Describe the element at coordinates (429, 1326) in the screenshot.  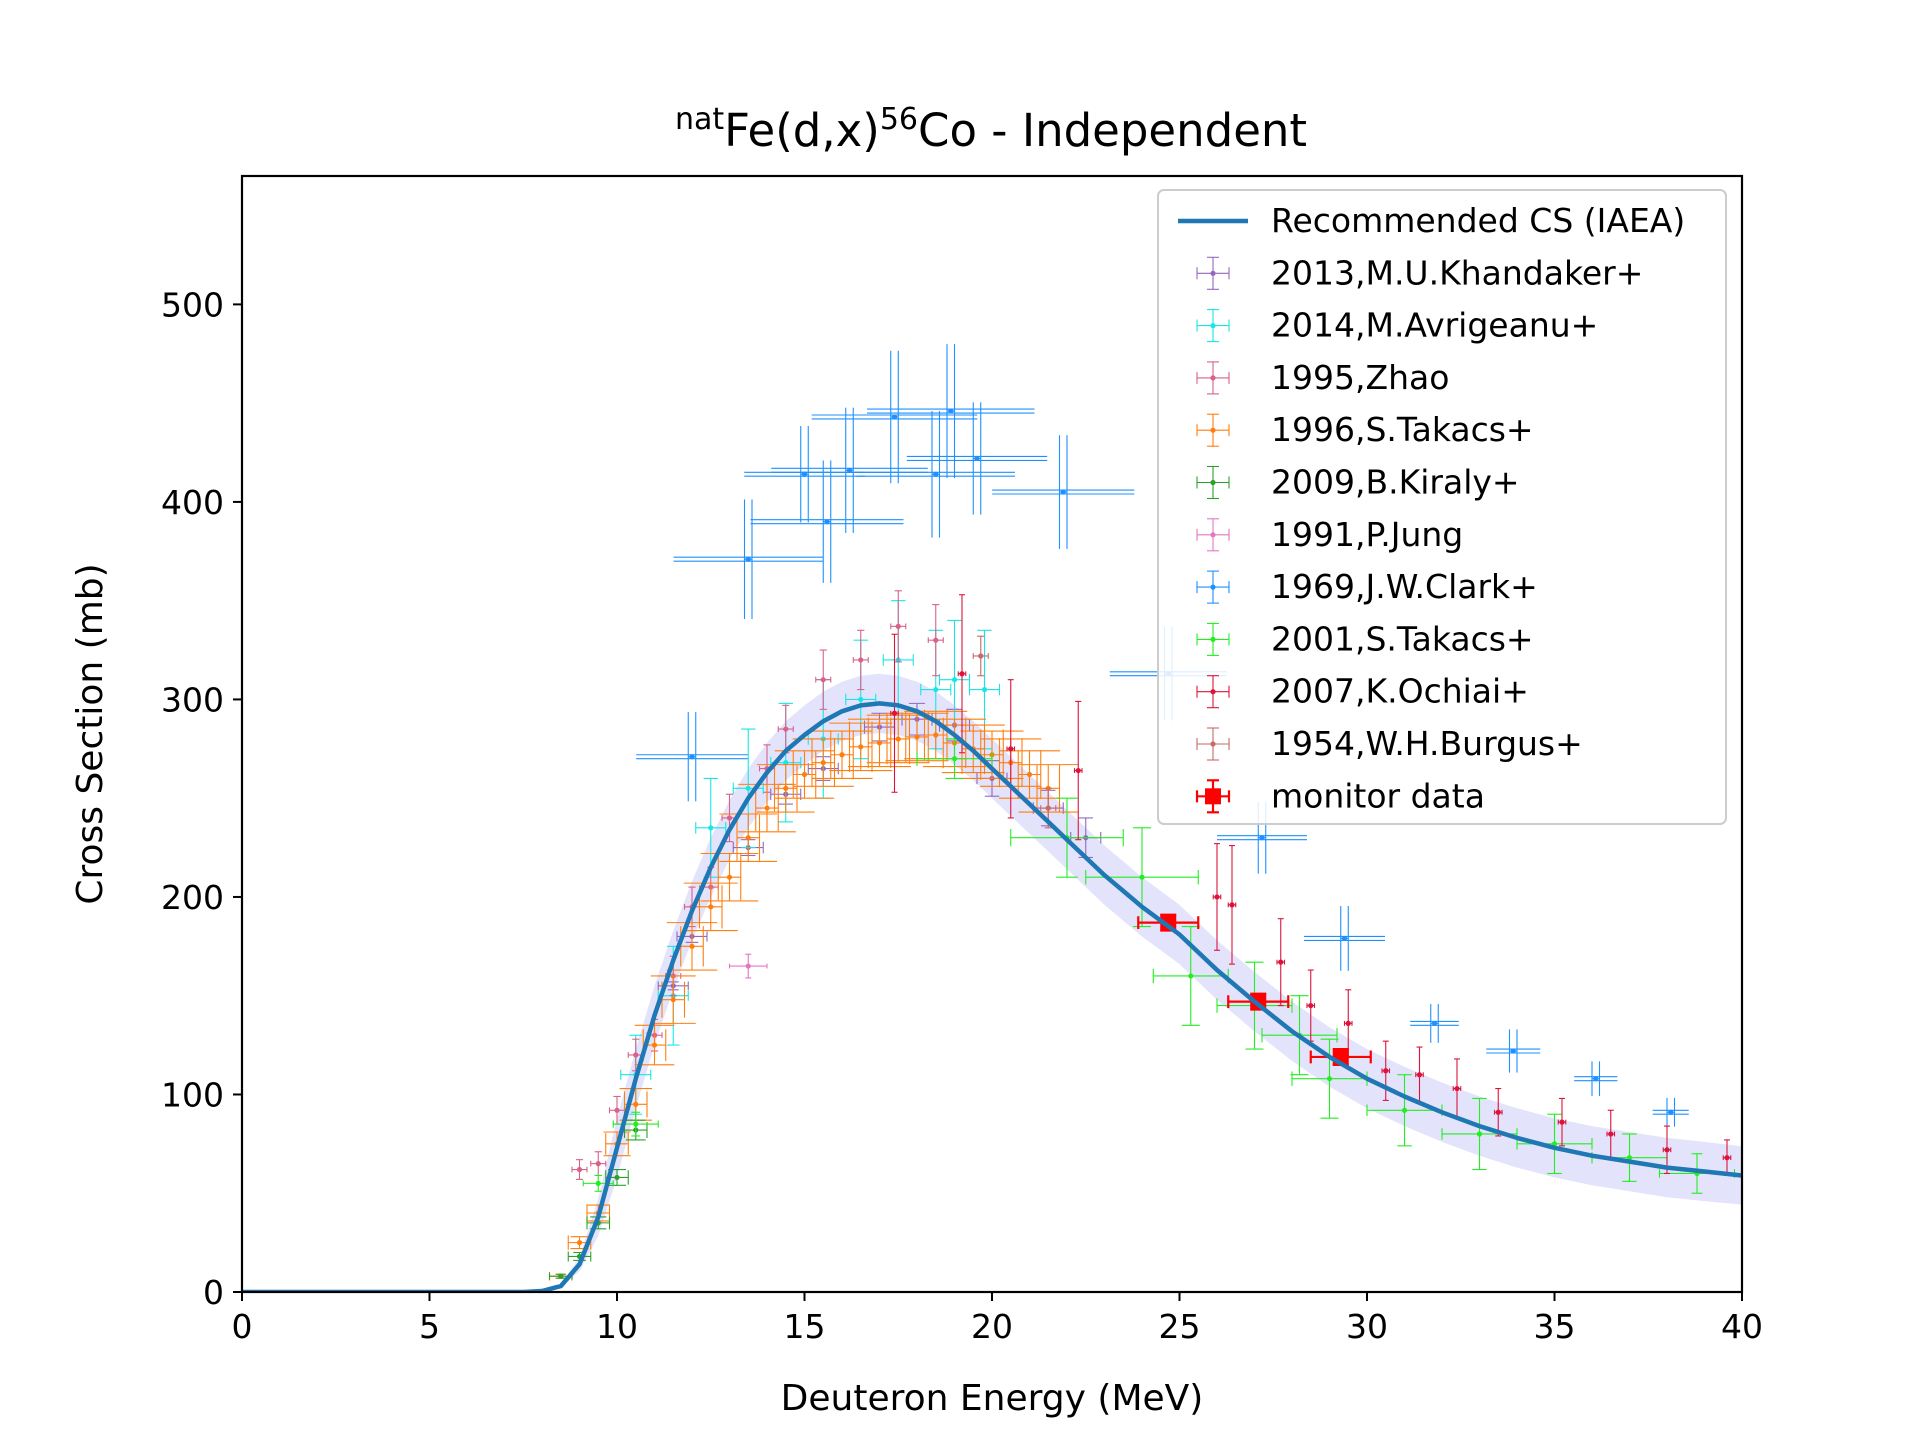
I see `x-tick-label: 5` at that location.